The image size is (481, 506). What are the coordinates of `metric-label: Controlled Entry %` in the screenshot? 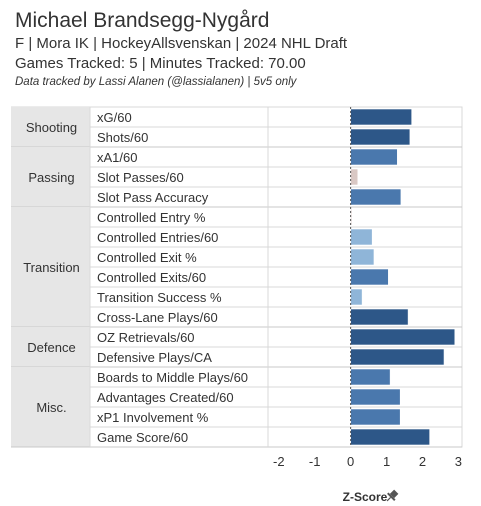 It's located at (151, 217).